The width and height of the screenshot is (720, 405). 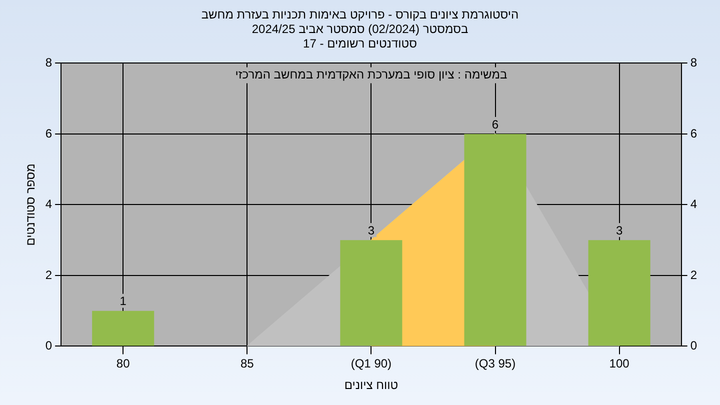 I want to click on x-tick-label: 80, so click(x=123, y=363).